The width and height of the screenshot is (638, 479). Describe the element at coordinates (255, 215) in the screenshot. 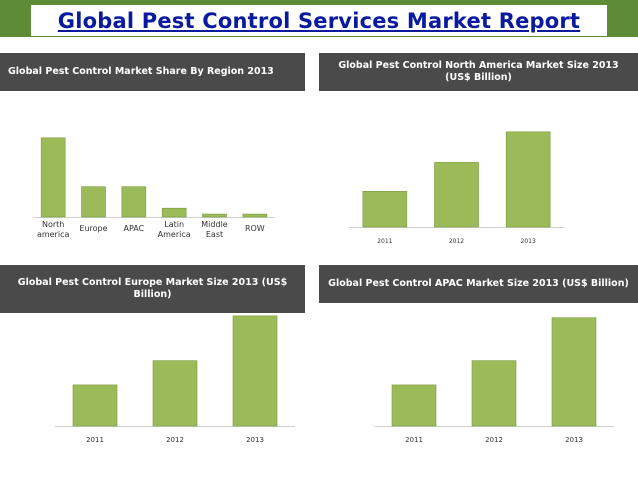

I see `bar-row` at that location.